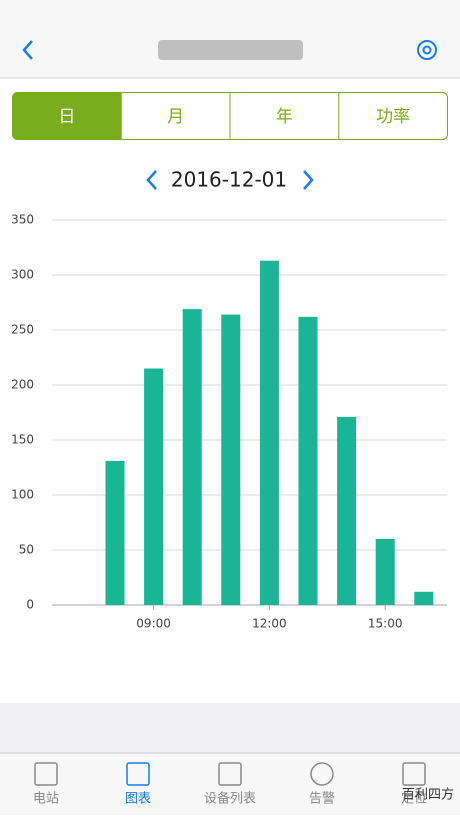 The height and width of the screenshot is (819, 460). Describe the element at coordinates (230, 39) in the screenshot. I see `header` at that location.